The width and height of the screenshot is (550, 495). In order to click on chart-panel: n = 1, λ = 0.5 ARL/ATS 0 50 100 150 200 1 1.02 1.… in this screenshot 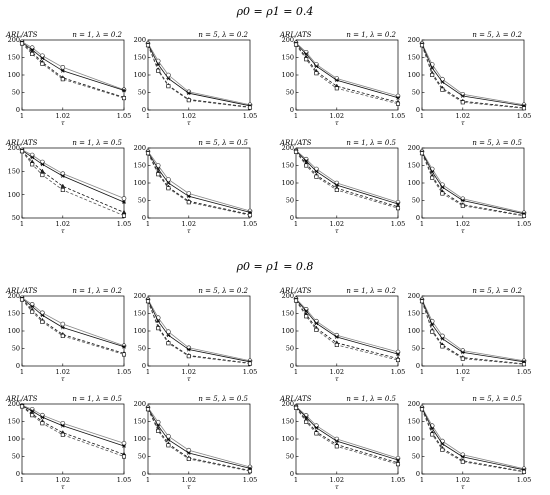, I will do `click(342, 187)`.